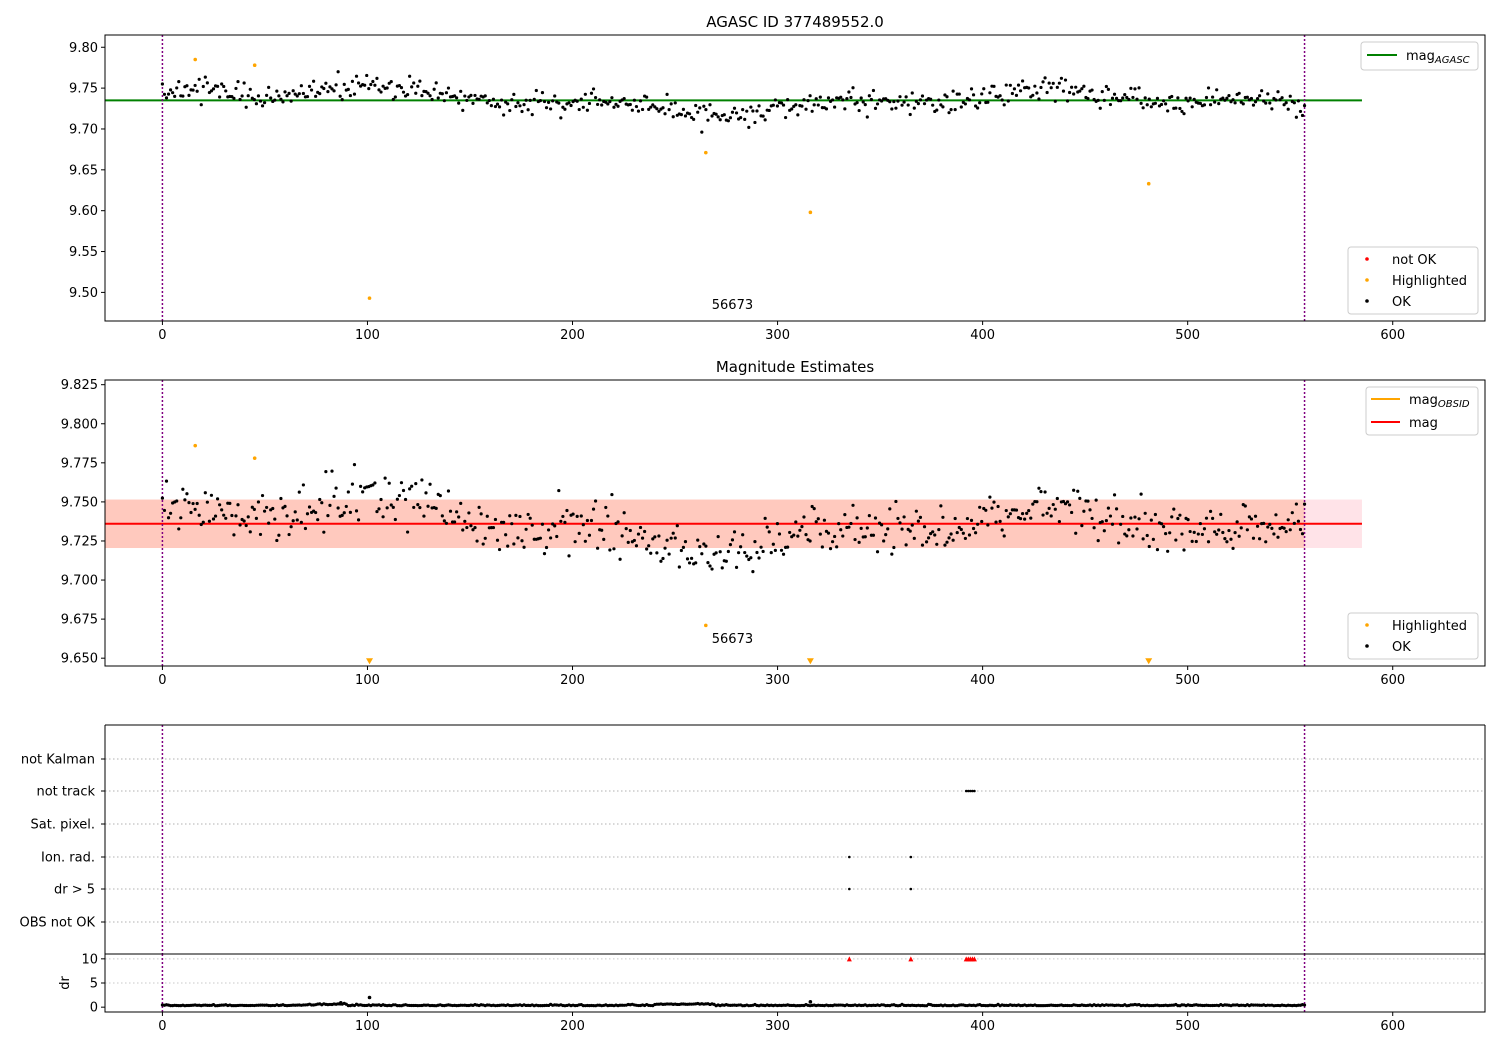  Describe the element at coordinates (1367, 625) in the screenshot. I see `legend-swatch` at that location.